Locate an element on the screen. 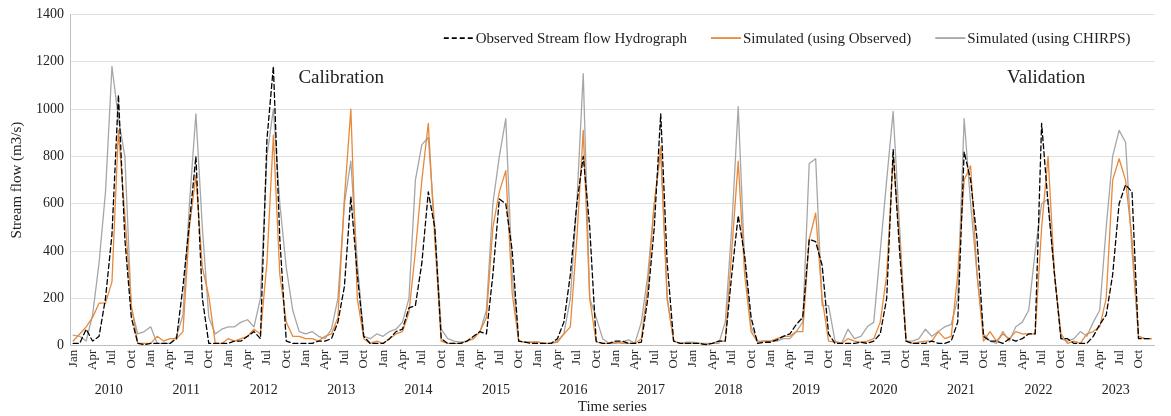  annotation: Calibration is located at coordinates (341, 77).